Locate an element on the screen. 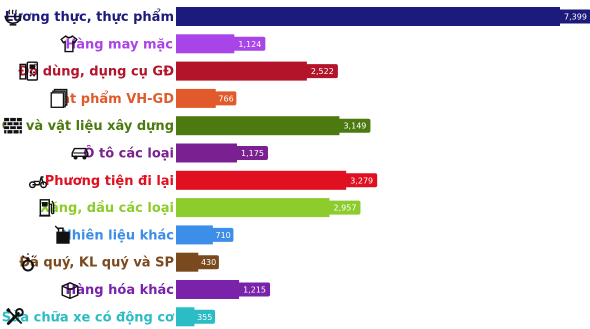  value-label: 430 is located at coordinates (208, 262).